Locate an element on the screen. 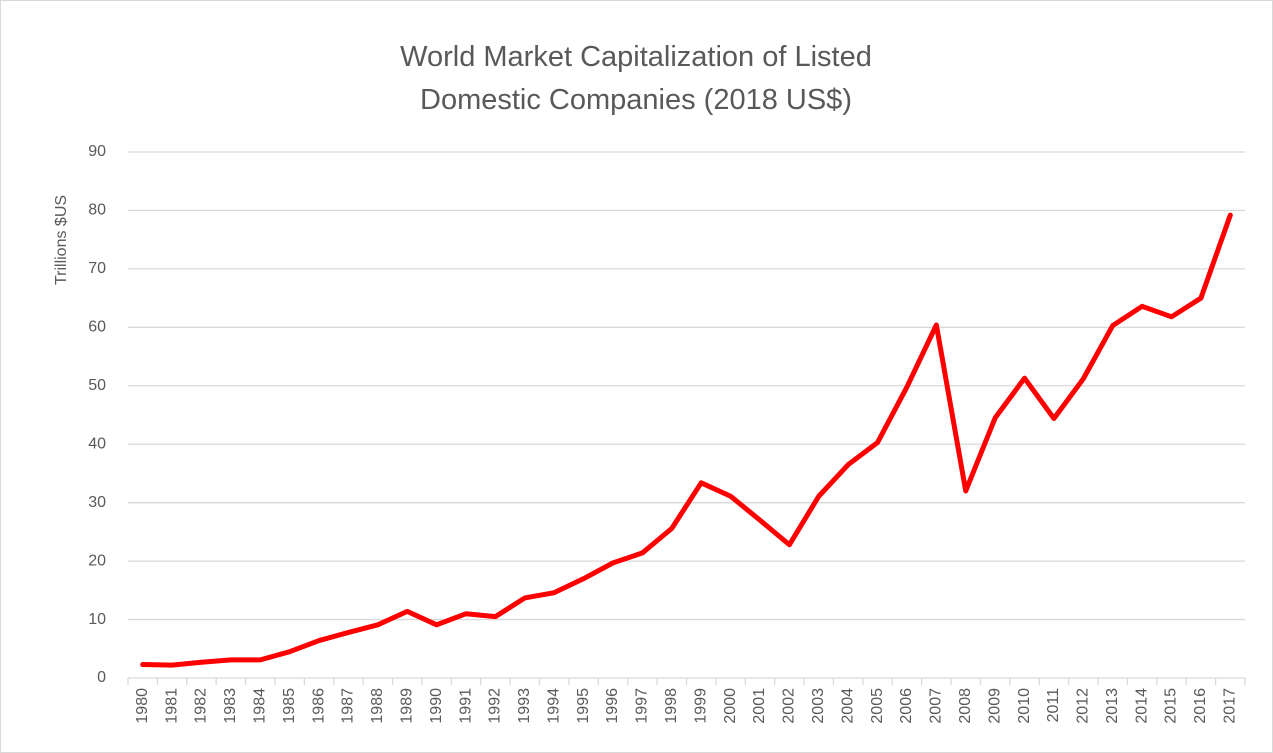 The image size is (1273, 753). x-tick-label: 1989 is located at coordinates (406, 706).